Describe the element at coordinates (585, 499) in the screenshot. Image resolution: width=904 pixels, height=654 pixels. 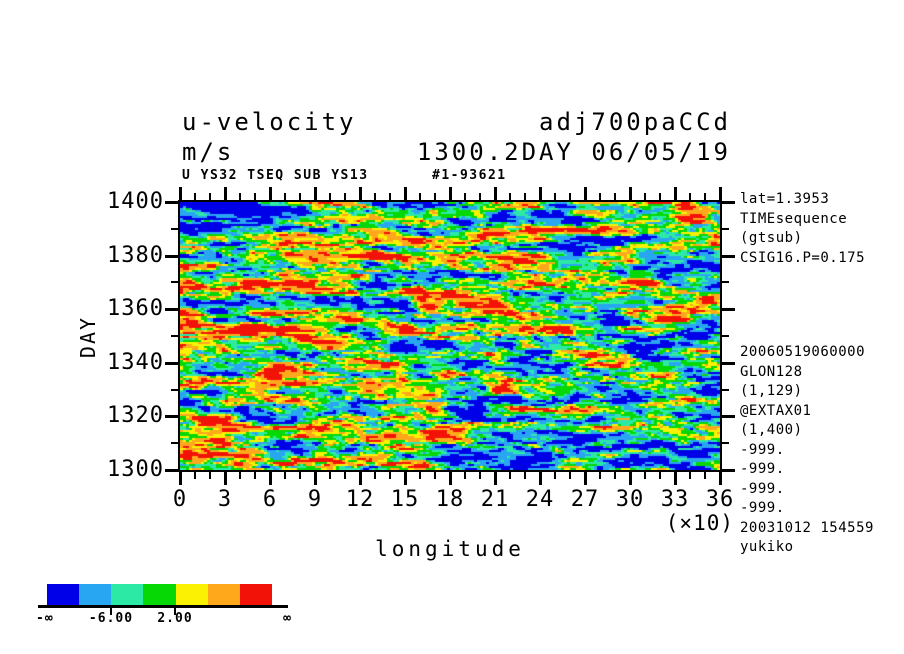
I see `x-tick-label: 27` at that location.